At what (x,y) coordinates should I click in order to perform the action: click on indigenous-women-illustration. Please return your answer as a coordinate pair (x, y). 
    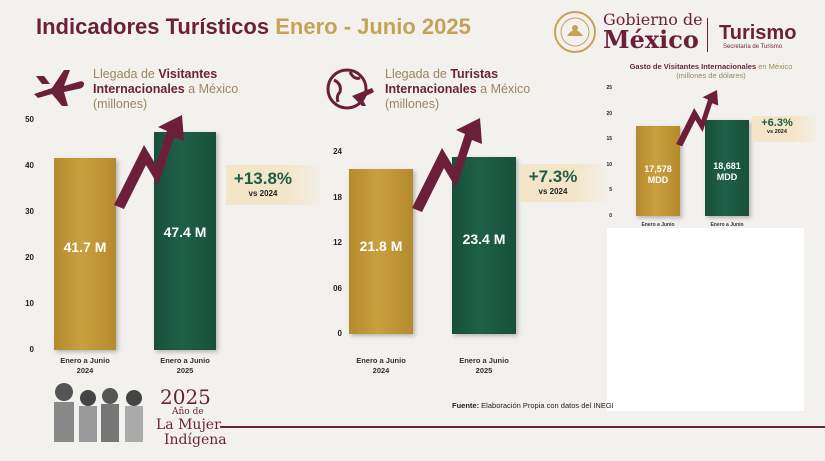
    Looking at the image, I should click on (98, 412).